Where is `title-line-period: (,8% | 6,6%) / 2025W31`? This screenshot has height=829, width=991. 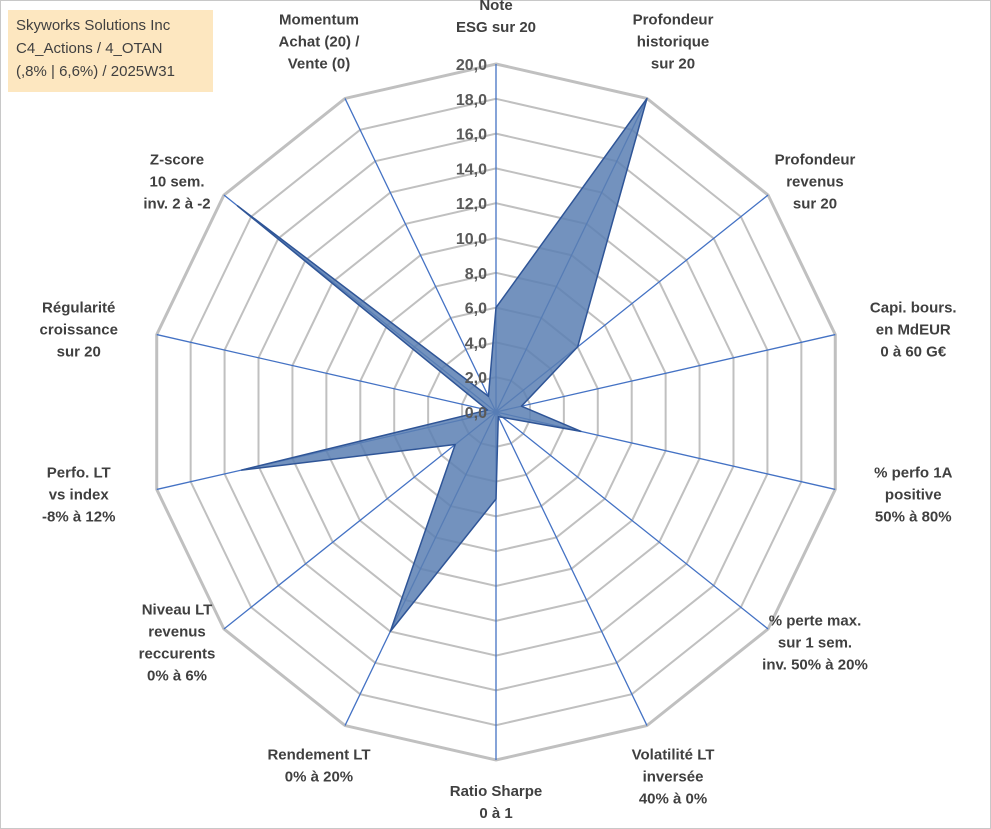 title-line-period: (,8% | 6,6%) / 2025W31 is located at coordinates (95, 71).